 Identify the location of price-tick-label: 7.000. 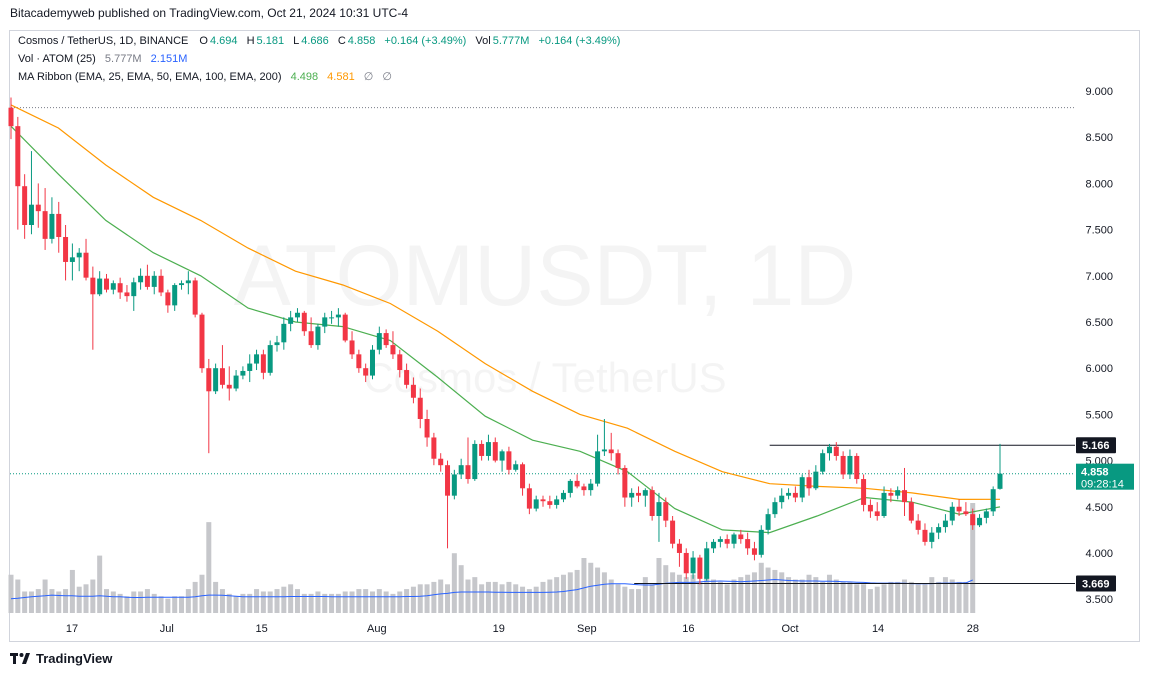
(1099, 277).